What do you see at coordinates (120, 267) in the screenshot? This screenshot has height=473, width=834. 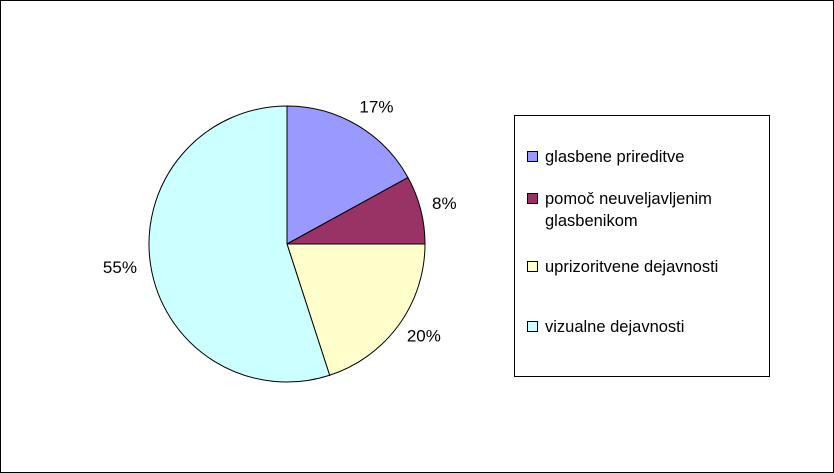 I see `data-label: 55%` at bounding box center [120, 267].